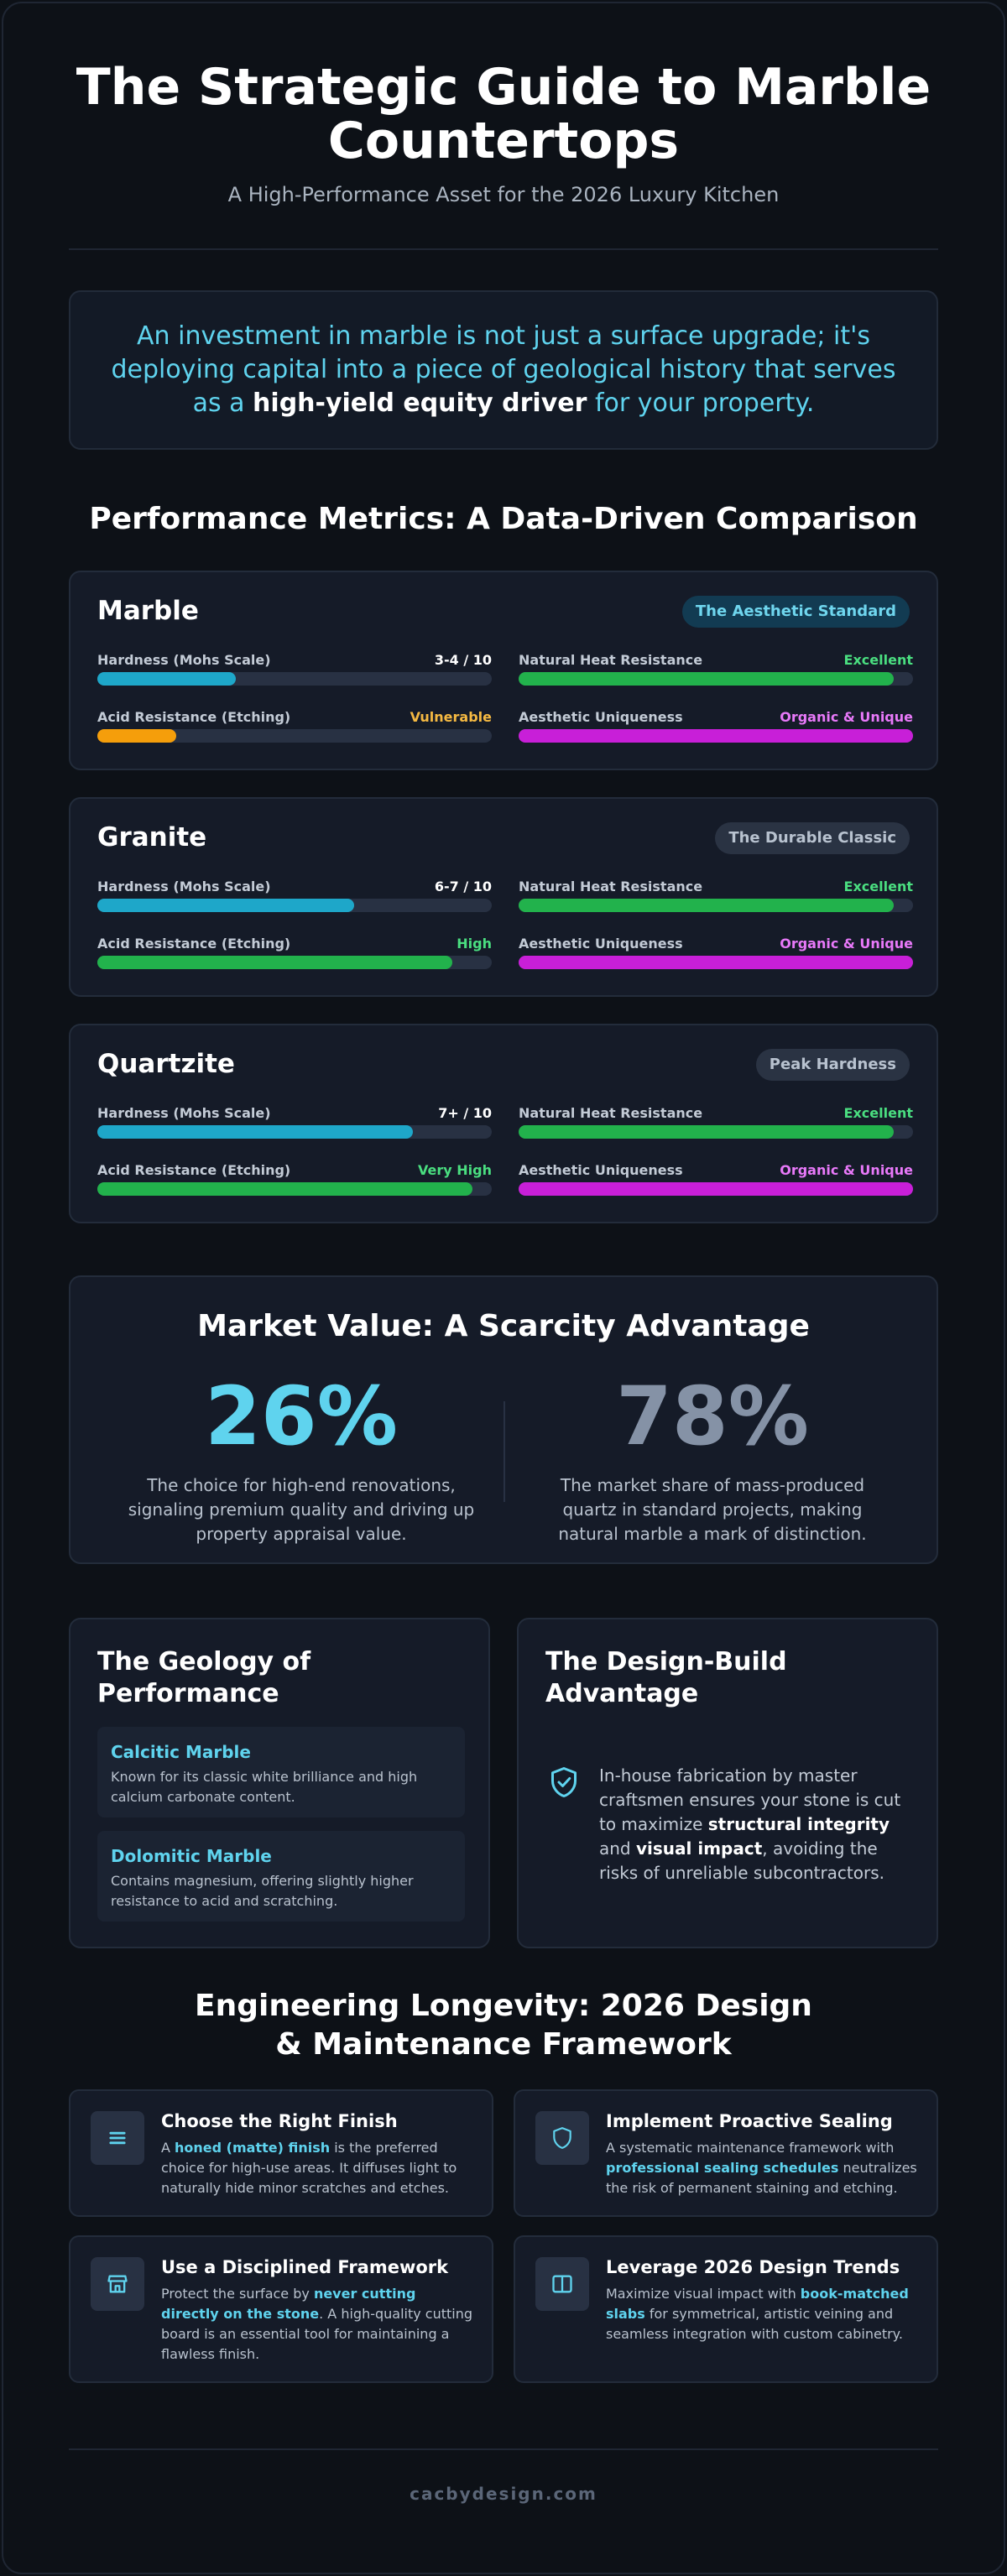  What do you see at coordinates (191, 1856) in the screenshot?
I see `geology-item-title: Dolomitic Marble` at bounding box center [191, 1856].